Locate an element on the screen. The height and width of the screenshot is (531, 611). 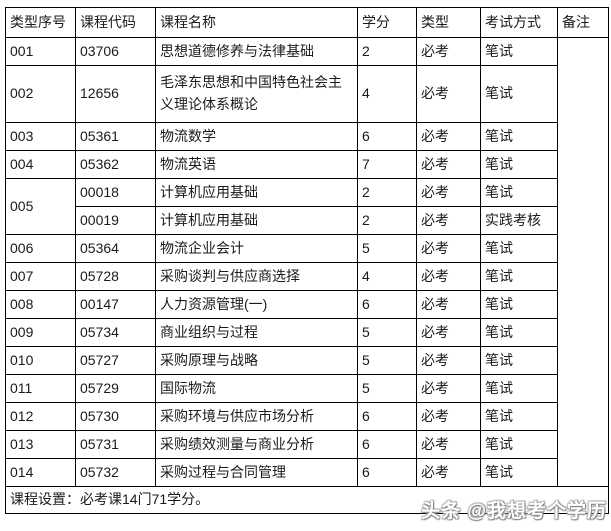
cell-code: 05727 is located at coordinates (115, 360).